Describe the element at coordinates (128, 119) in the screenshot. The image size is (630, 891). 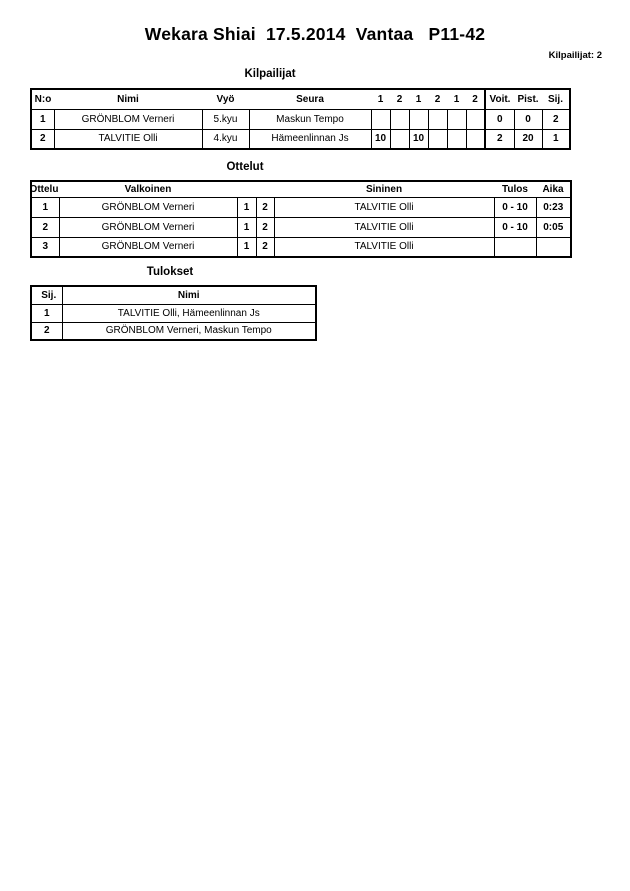
I see `cell-name: GRÖNBLOM Verneri` at that location.